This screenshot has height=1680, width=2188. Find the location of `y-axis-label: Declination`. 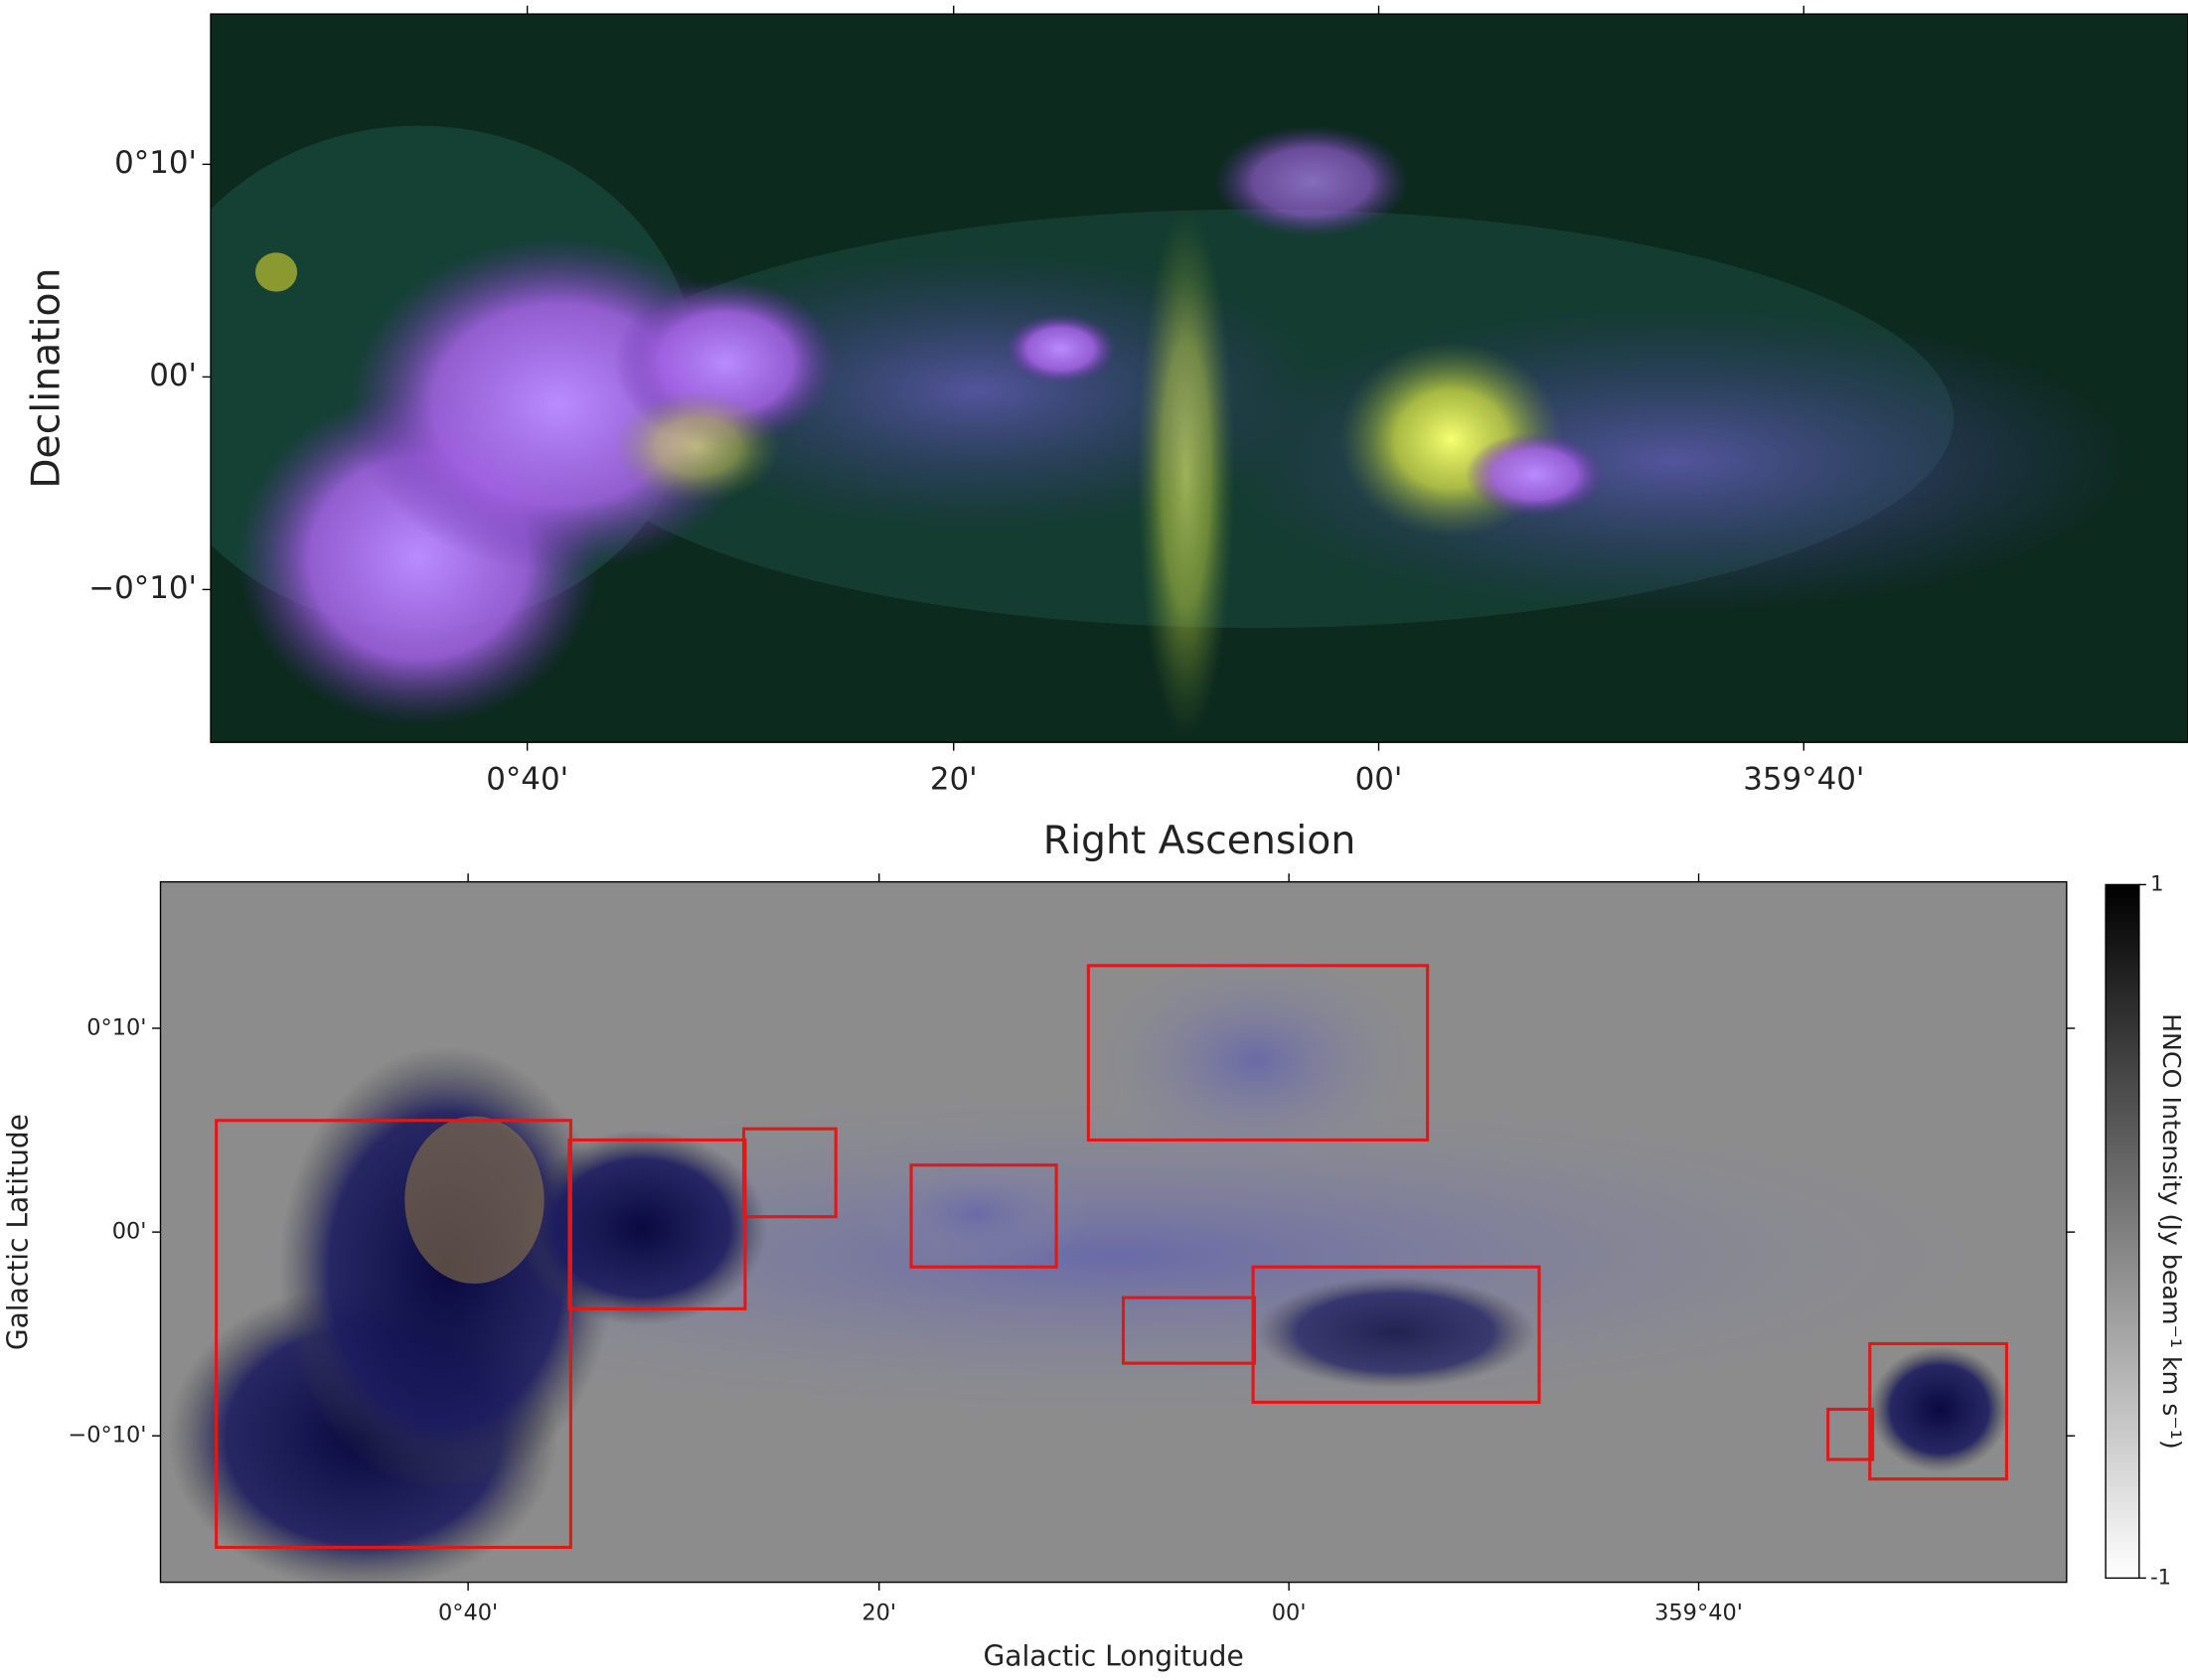

y-axis-label: Declination is located at coordinates (47, 378).